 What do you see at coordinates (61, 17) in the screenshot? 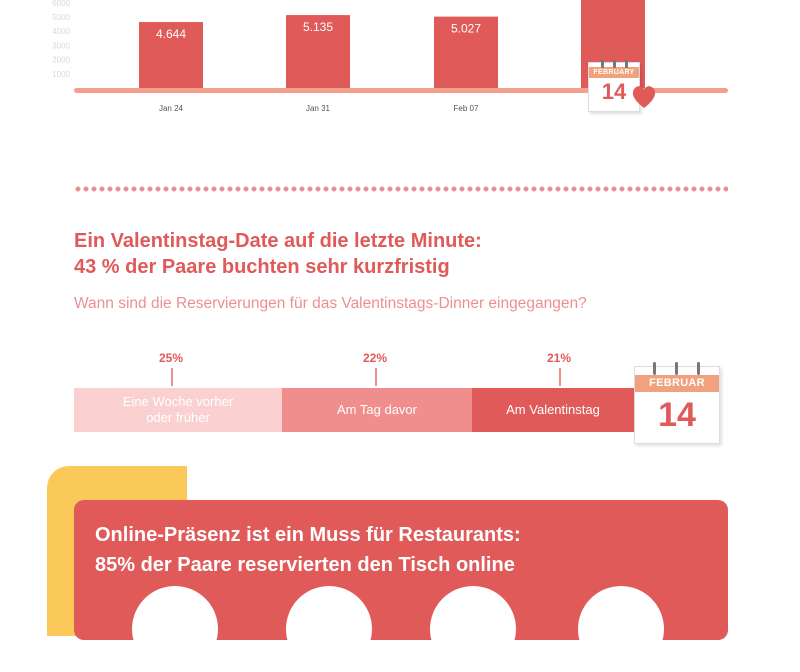
I see `y-tick-label: 5000` at bounding box center [61, 17].